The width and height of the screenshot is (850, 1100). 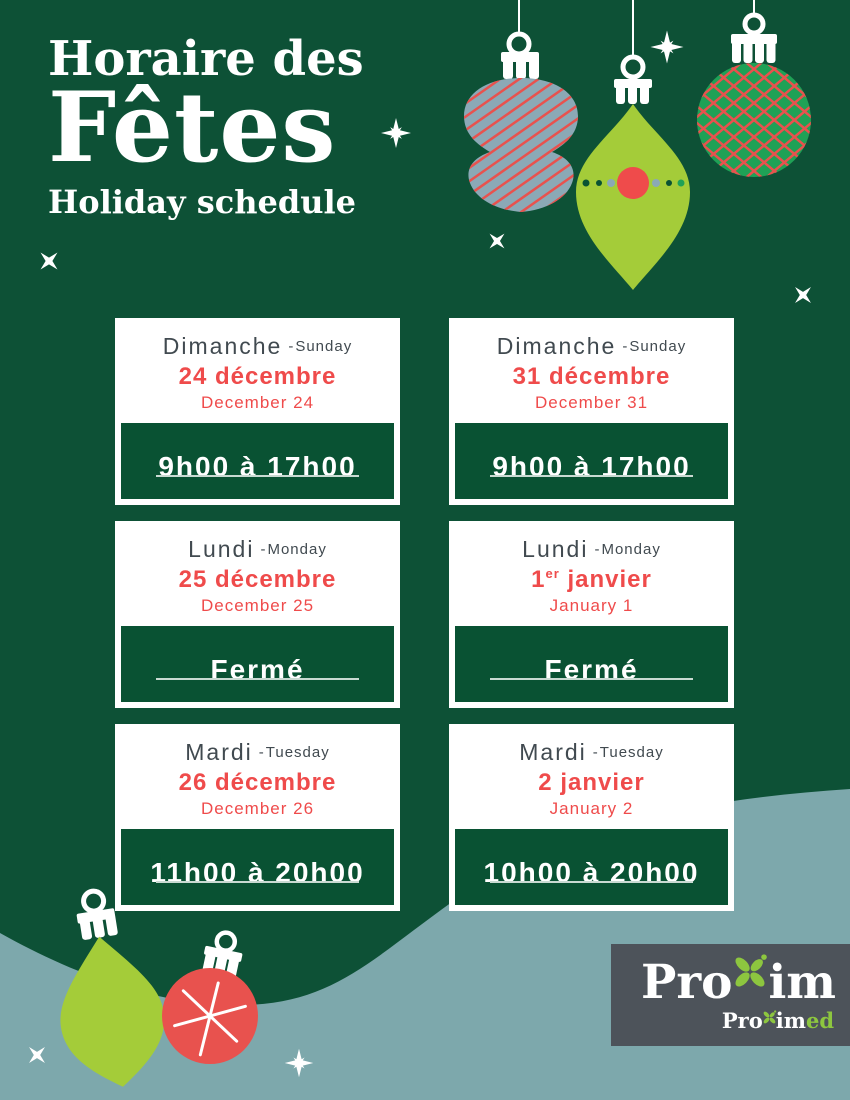 I want to click on title-fr-line2: Fêtes, so click(x=192, y=128).